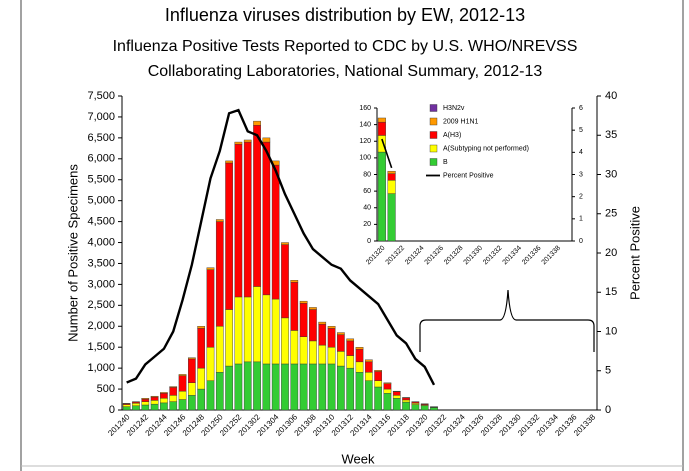  What do you see at coordinates (581, 219) in the screenshot?
I see `y2-tick-label: 1` at bounding box center [581, 219].